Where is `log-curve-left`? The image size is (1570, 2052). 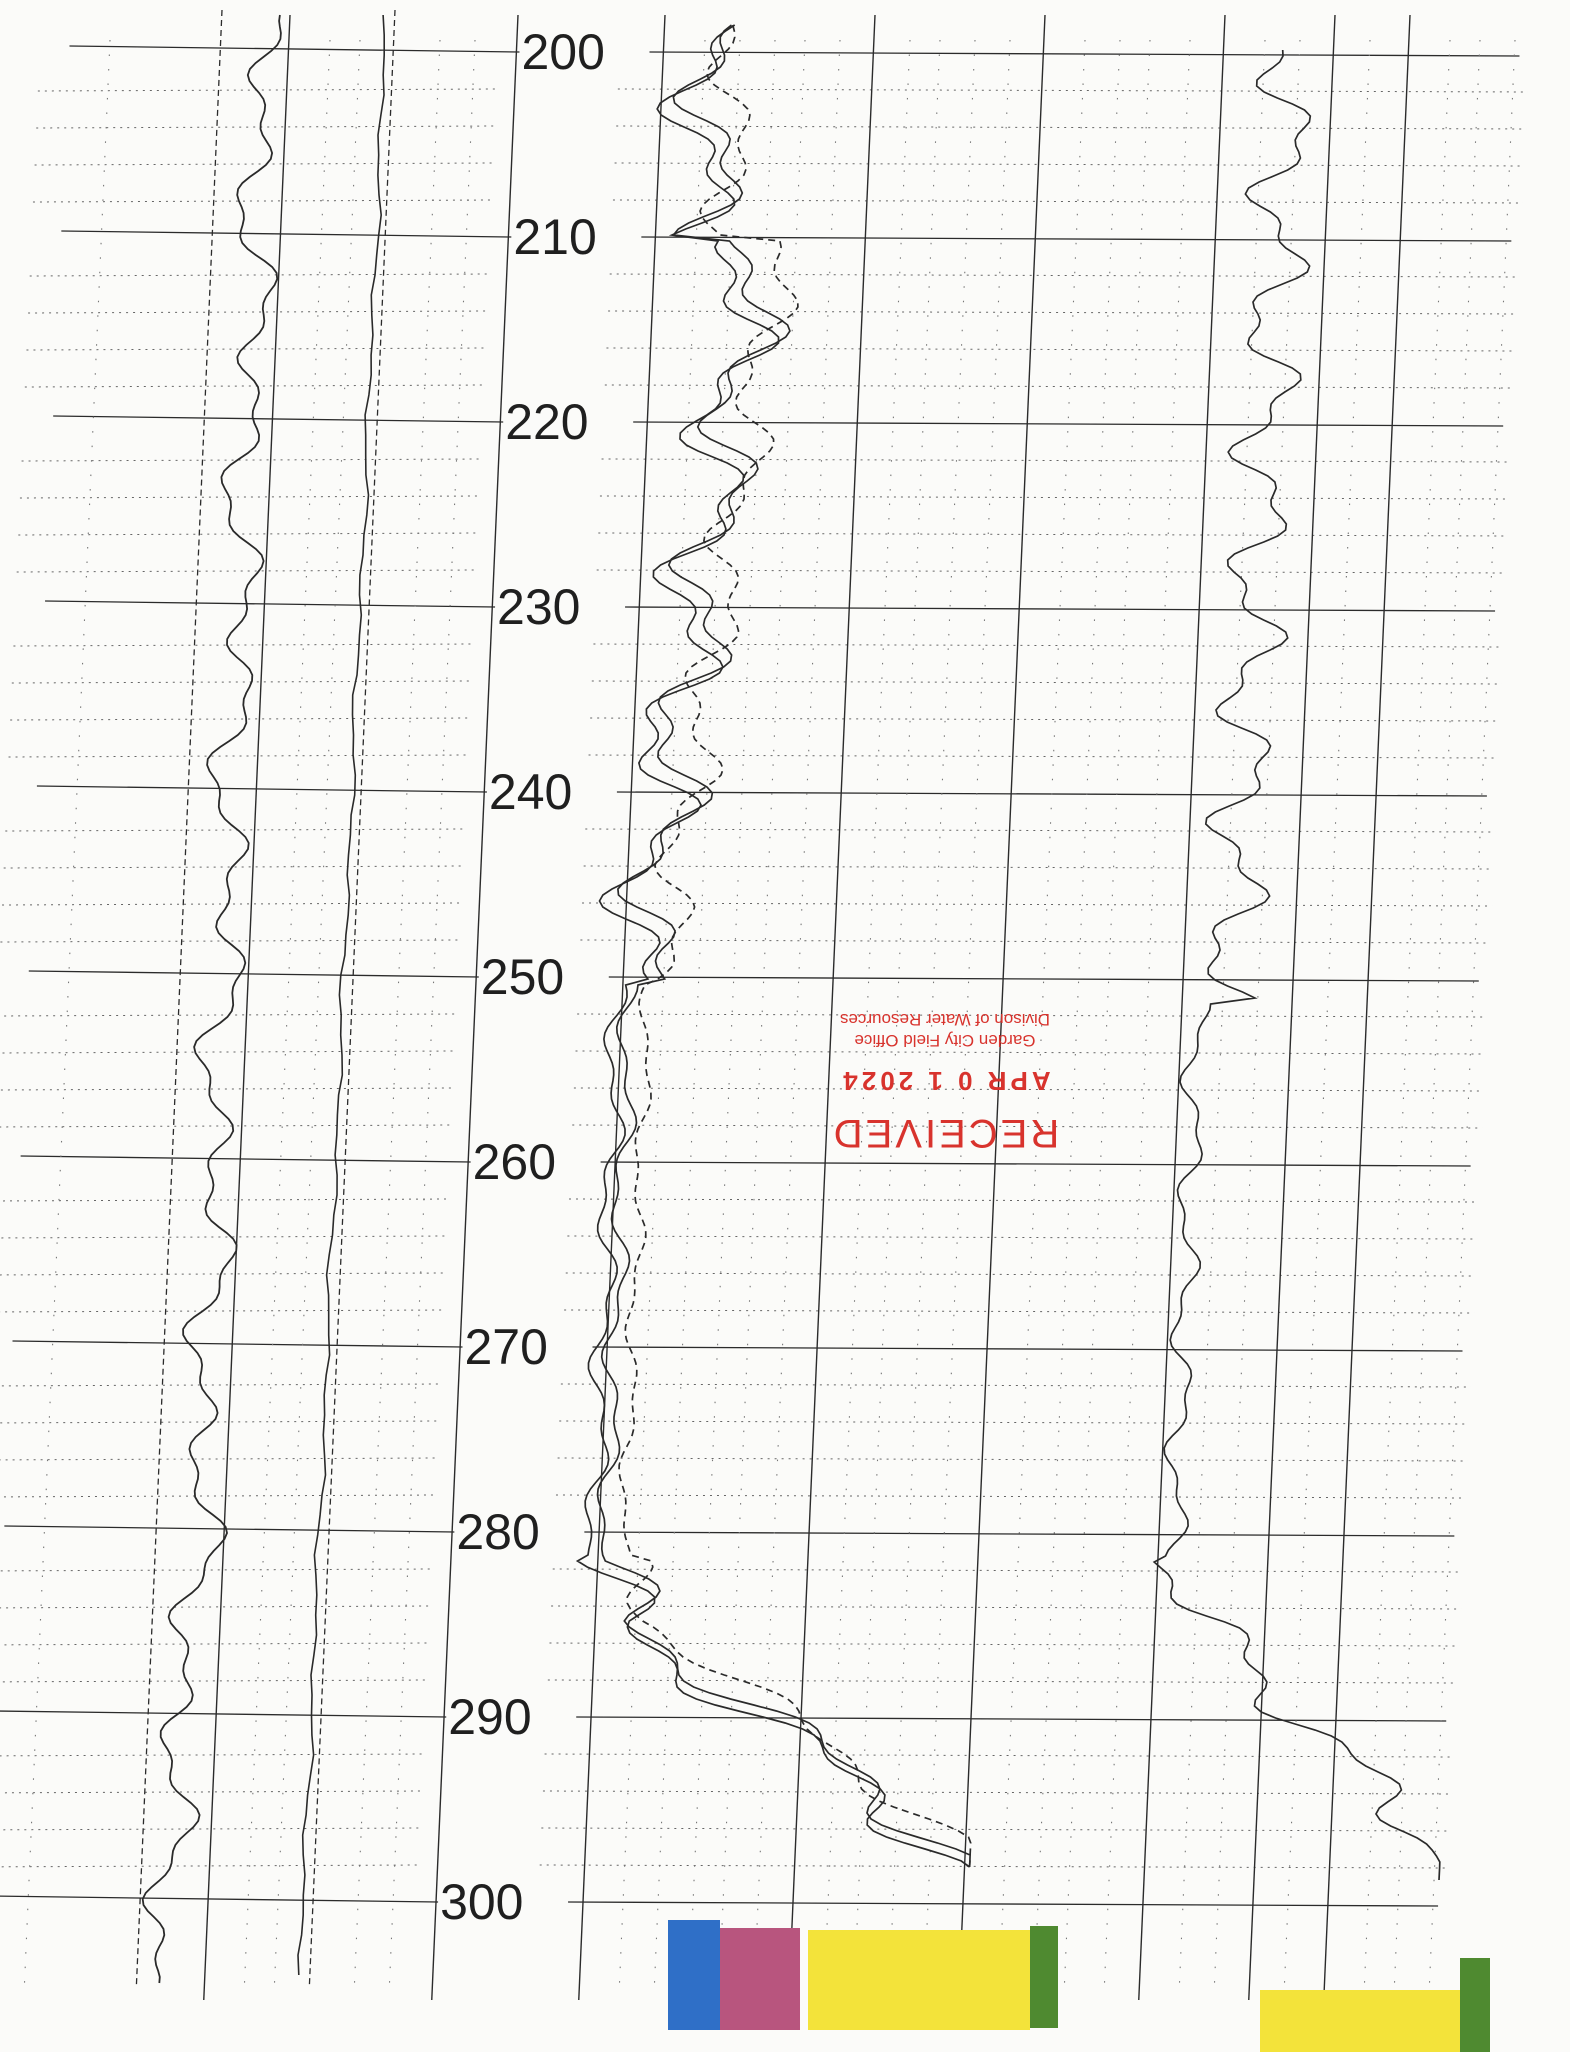 log-curve-left is located at coordinates (211, 999).